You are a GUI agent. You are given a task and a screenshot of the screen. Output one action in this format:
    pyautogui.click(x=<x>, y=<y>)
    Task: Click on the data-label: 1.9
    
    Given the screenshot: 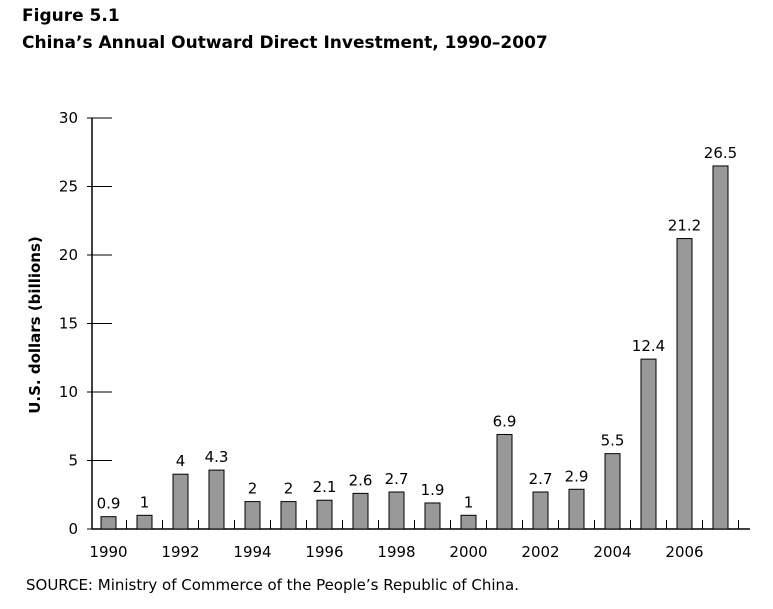 What is the action you would take?
    pyautogui.click(x=433, y=490)
    